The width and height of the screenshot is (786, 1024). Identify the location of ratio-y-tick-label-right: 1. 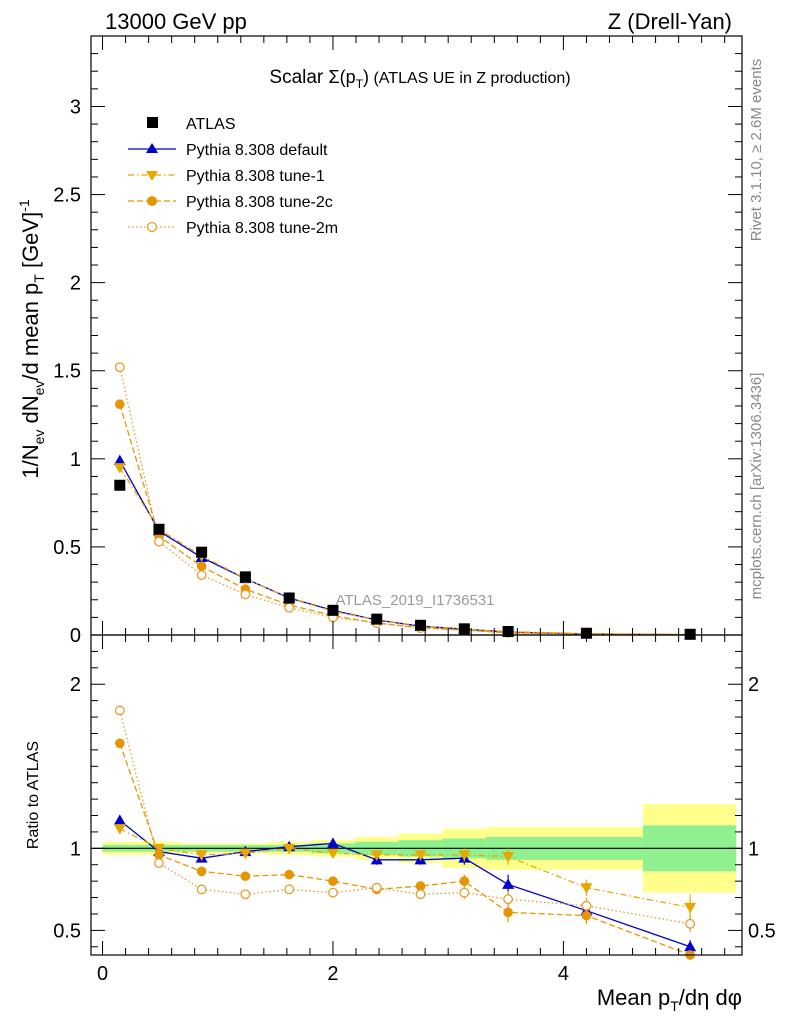
(753, 849).